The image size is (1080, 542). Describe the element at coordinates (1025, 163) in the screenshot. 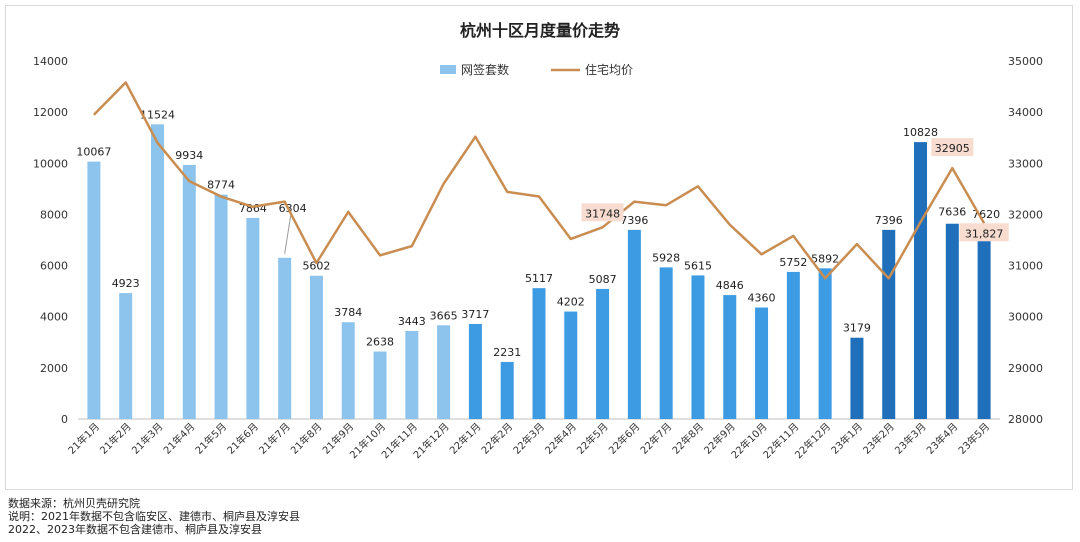

I see `right-axis-tick-label: 33000` at that location.